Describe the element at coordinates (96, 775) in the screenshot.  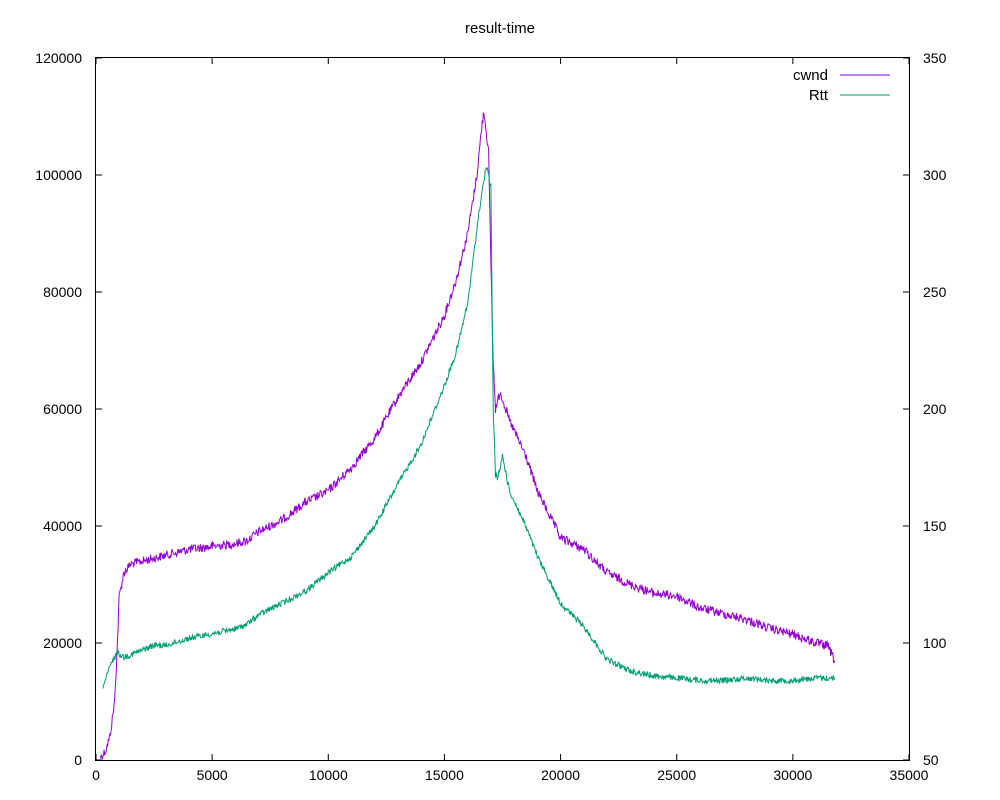
I see `x-tick-label: 0` at that location.